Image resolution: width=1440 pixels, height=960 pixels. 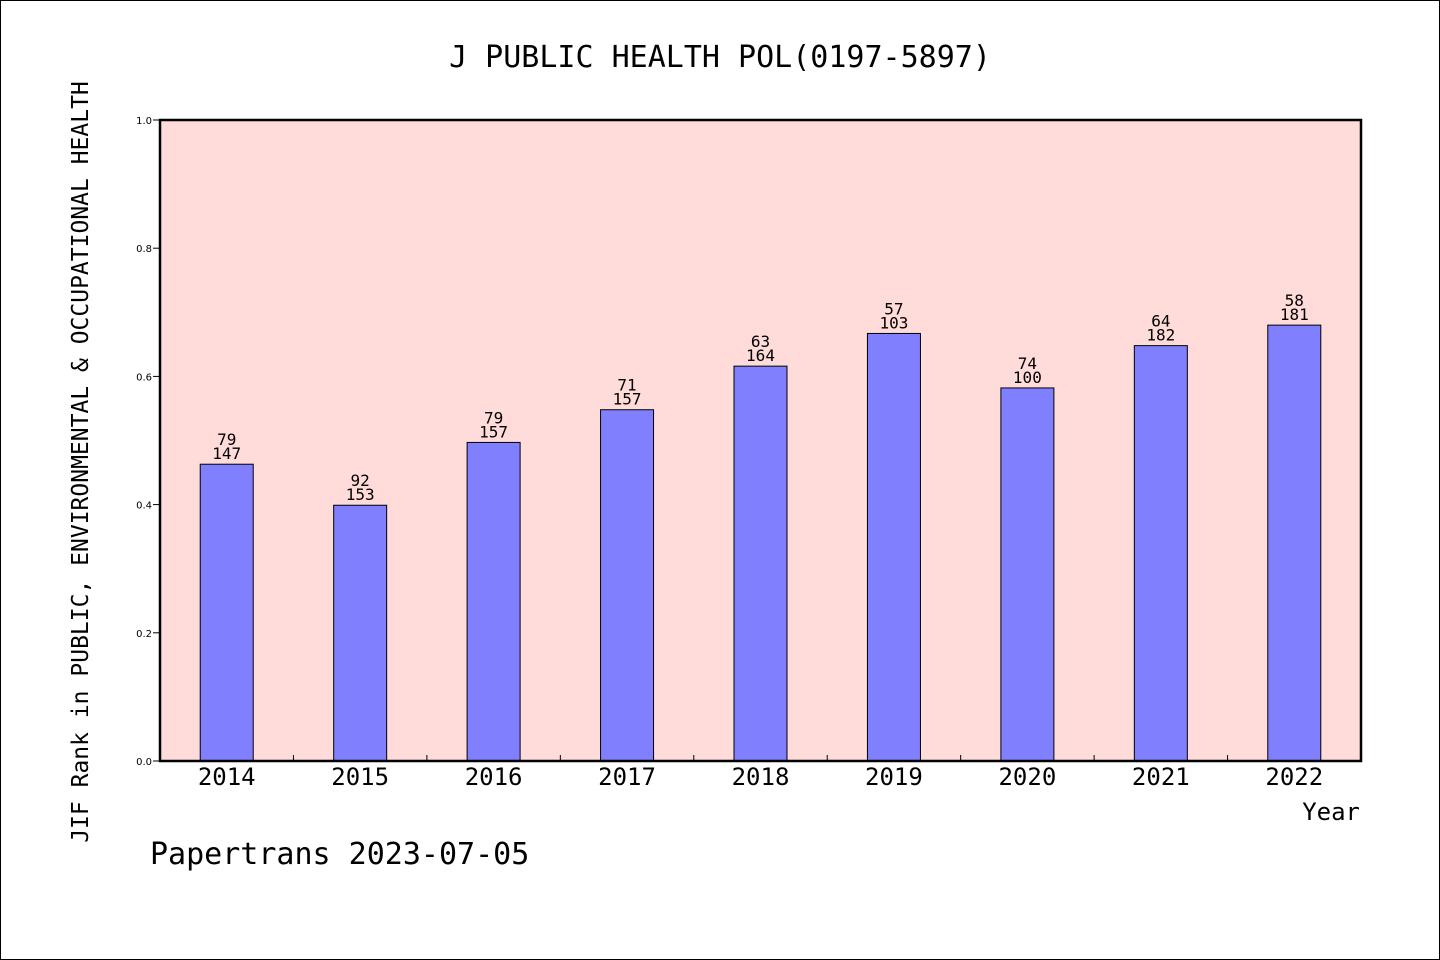 I want to click on x-tick-label: 2021, so click(x=1161, y=777).